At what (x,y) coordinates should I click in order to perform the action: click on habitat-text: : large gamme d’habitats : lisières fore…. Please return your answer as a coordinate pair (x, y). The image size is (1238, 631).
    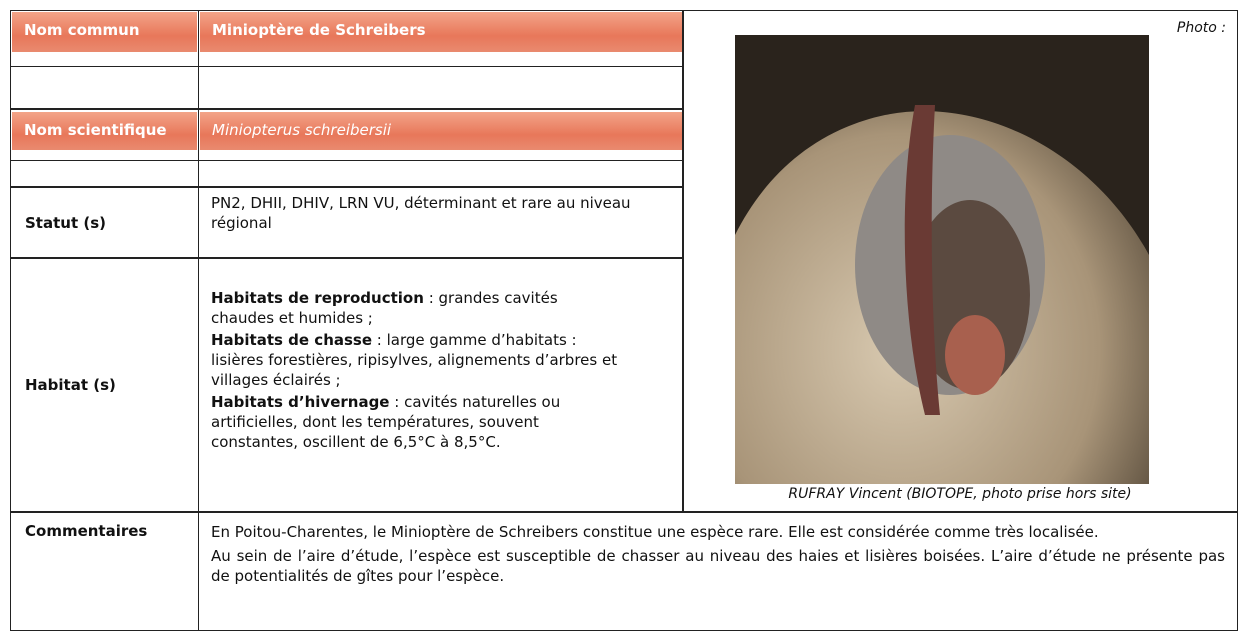
    Looking at the image, I should click on (414, 360).